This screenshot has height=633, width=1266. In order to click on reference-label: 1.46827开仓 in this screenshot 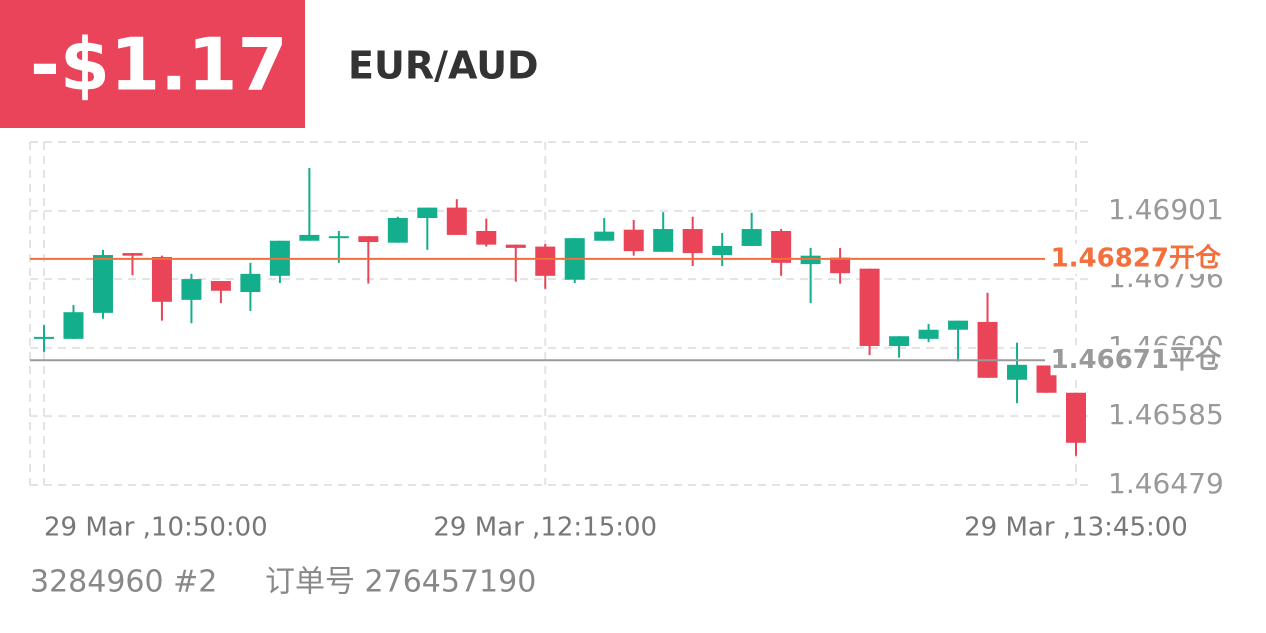, I will do `click(1136, 257)`.